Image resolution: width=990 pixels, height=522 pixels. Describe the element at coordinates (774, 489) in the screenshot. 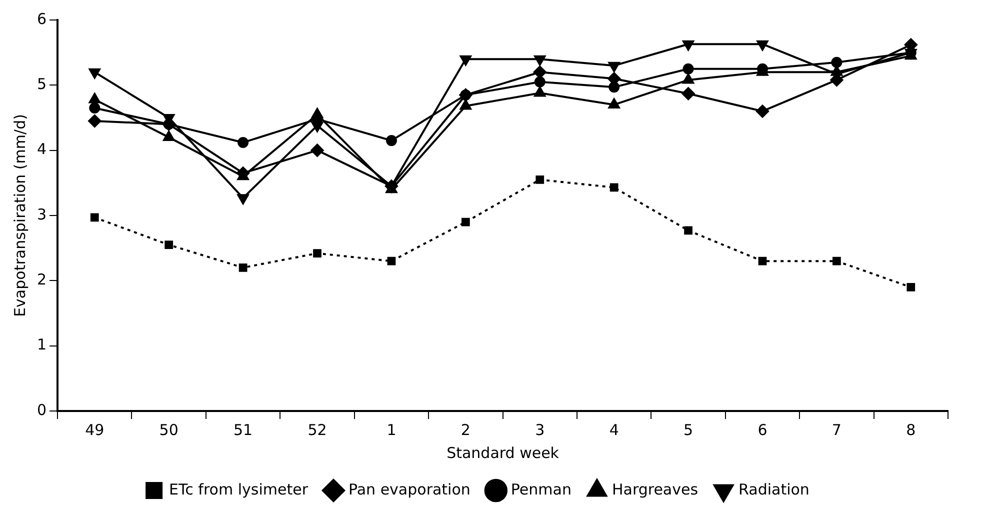

I see `legend-label: Radiation` at that location.